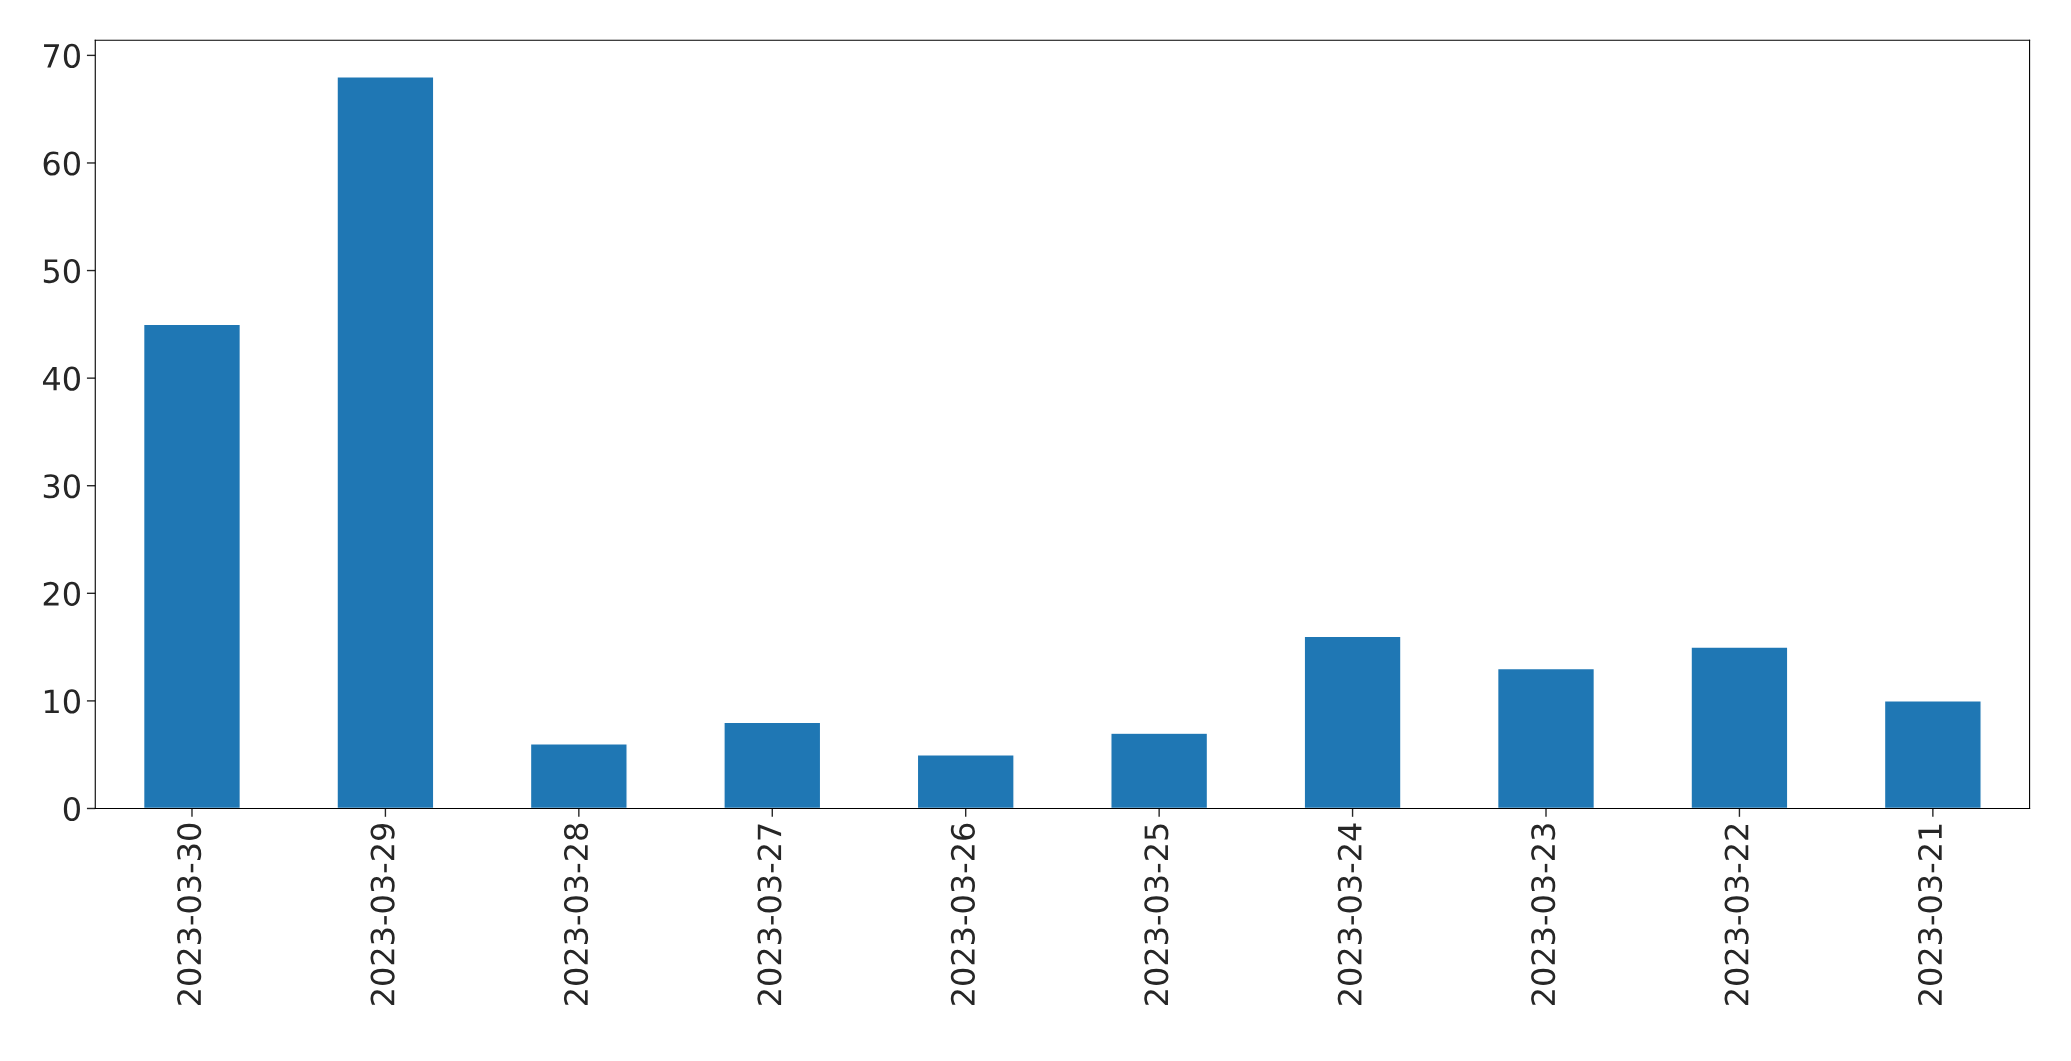 The image size is (2071, 1061). I want to click on x-tick-label: 2023-03-27, so click(769, 914).